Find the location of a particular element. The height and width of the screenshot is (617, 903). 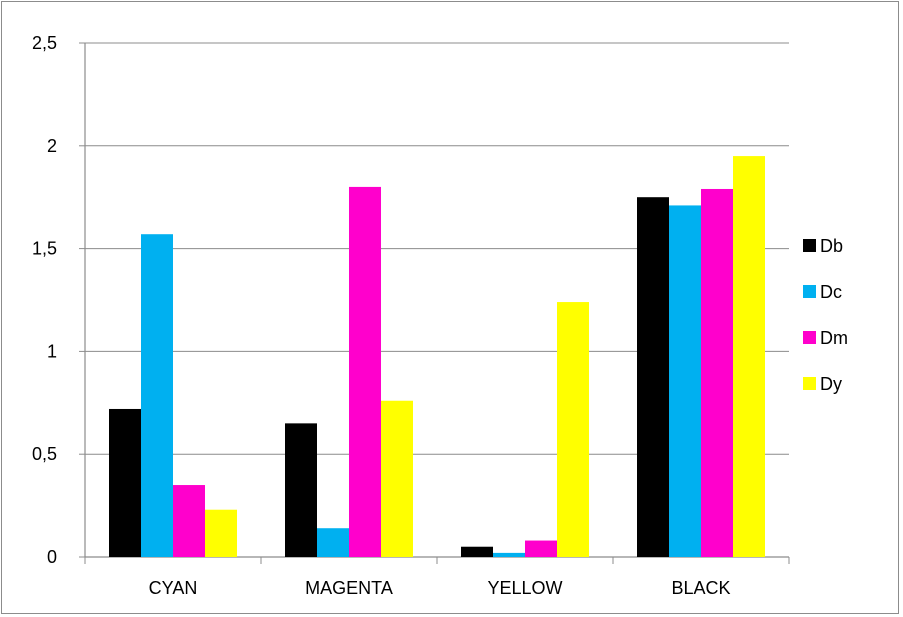

y-tick-label: 2 is located at coordinates (52, 146).